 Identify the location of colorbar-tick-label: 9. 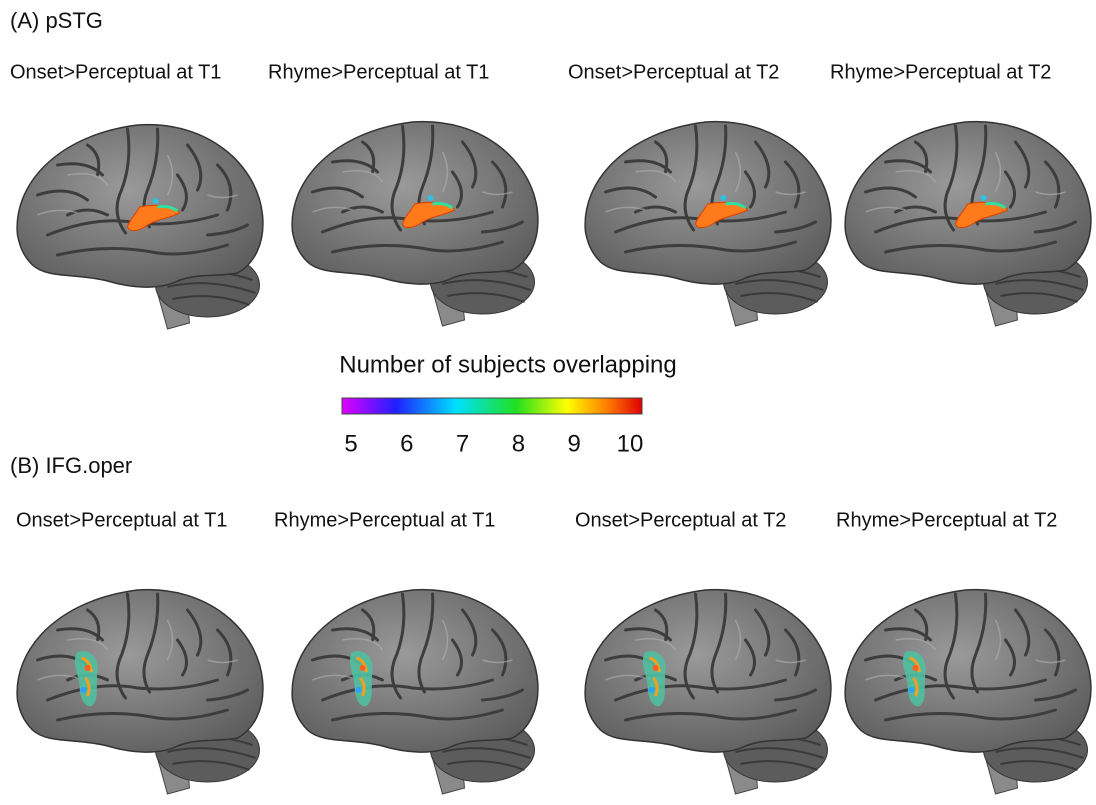
(574, 443).